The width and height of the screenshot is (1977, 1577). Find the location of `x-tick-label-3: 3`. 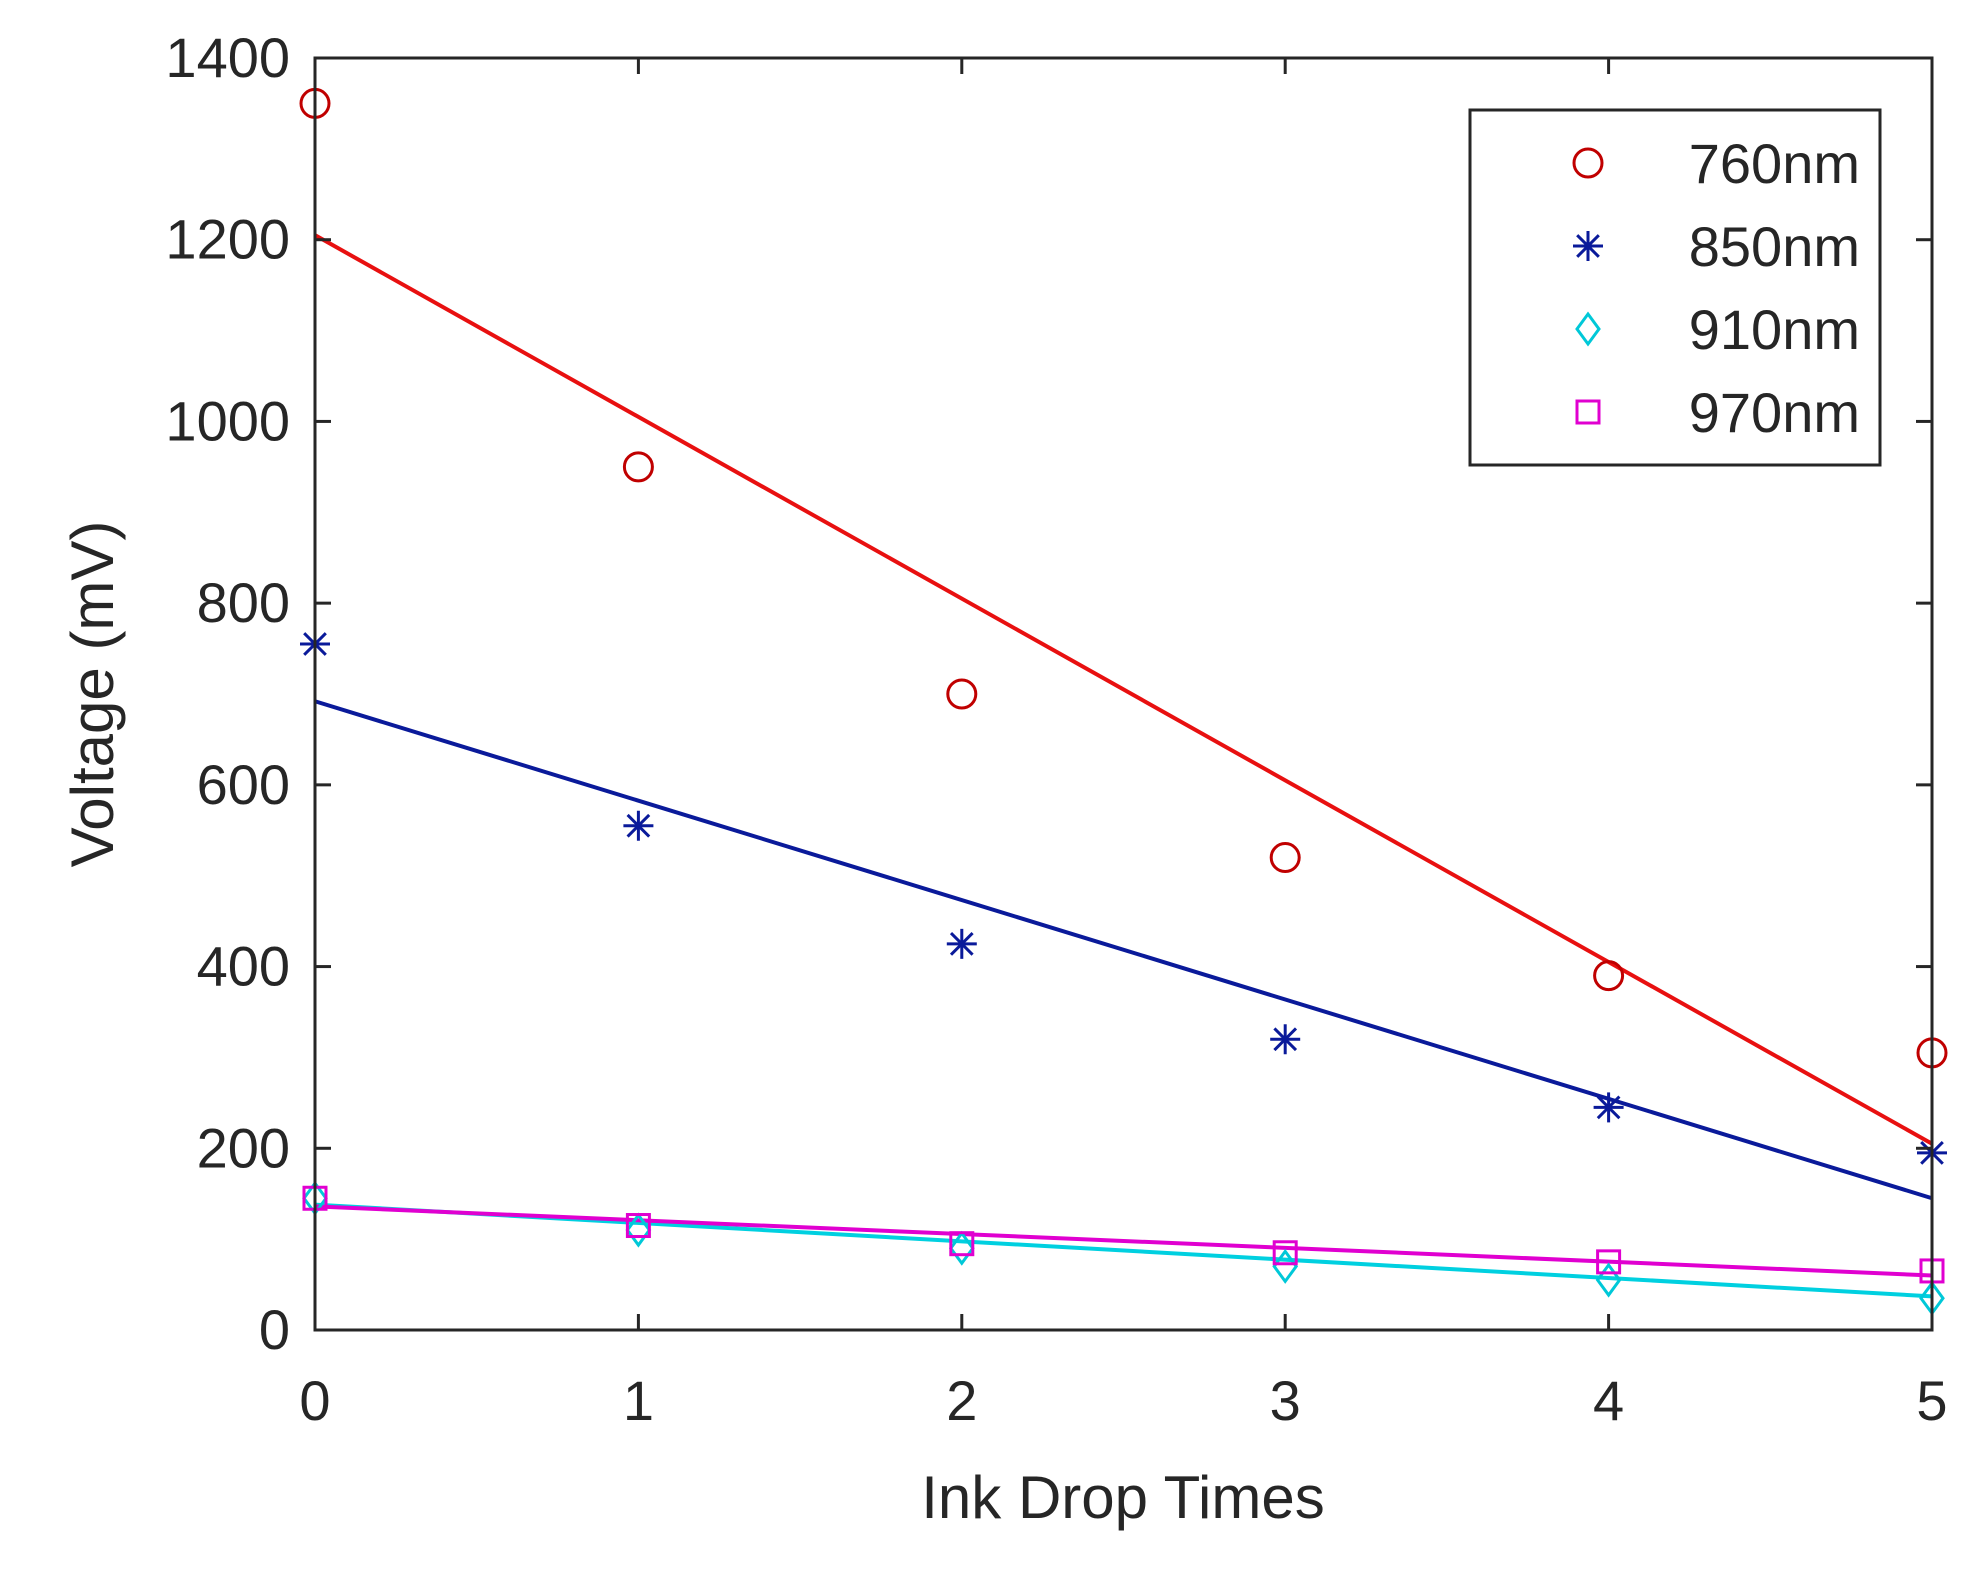

x-tick-label-3: 3 is located at coordinates (1285, 1400).